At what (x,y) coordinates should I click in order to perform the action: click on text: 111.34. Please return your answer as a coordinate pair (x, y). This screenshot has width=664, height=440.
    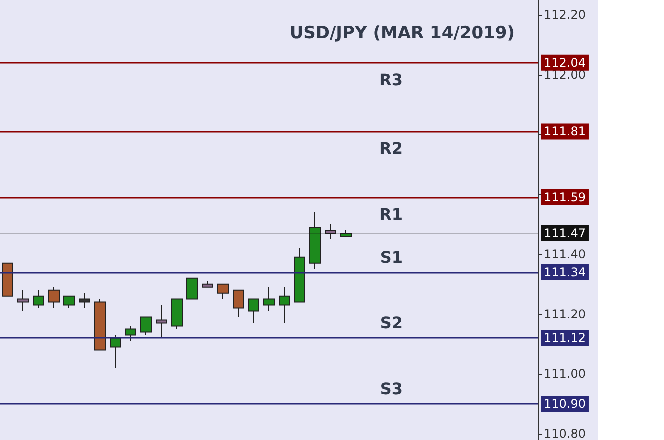
    Looking at the image, I should click on (565, 272).